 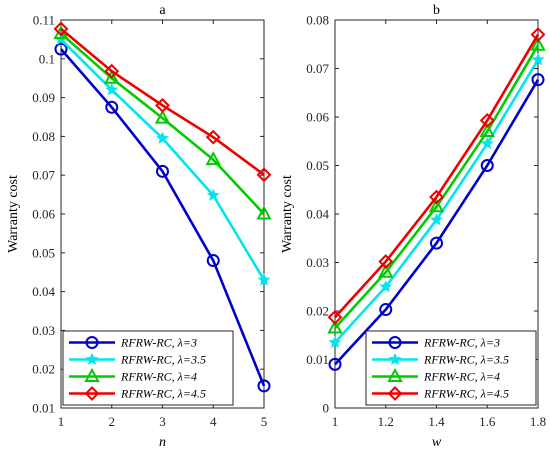 What do you see at coordinates (386, 421) in the screenshot?
I see `x-tick-label: 1.2` at bounding box center [386, 421].